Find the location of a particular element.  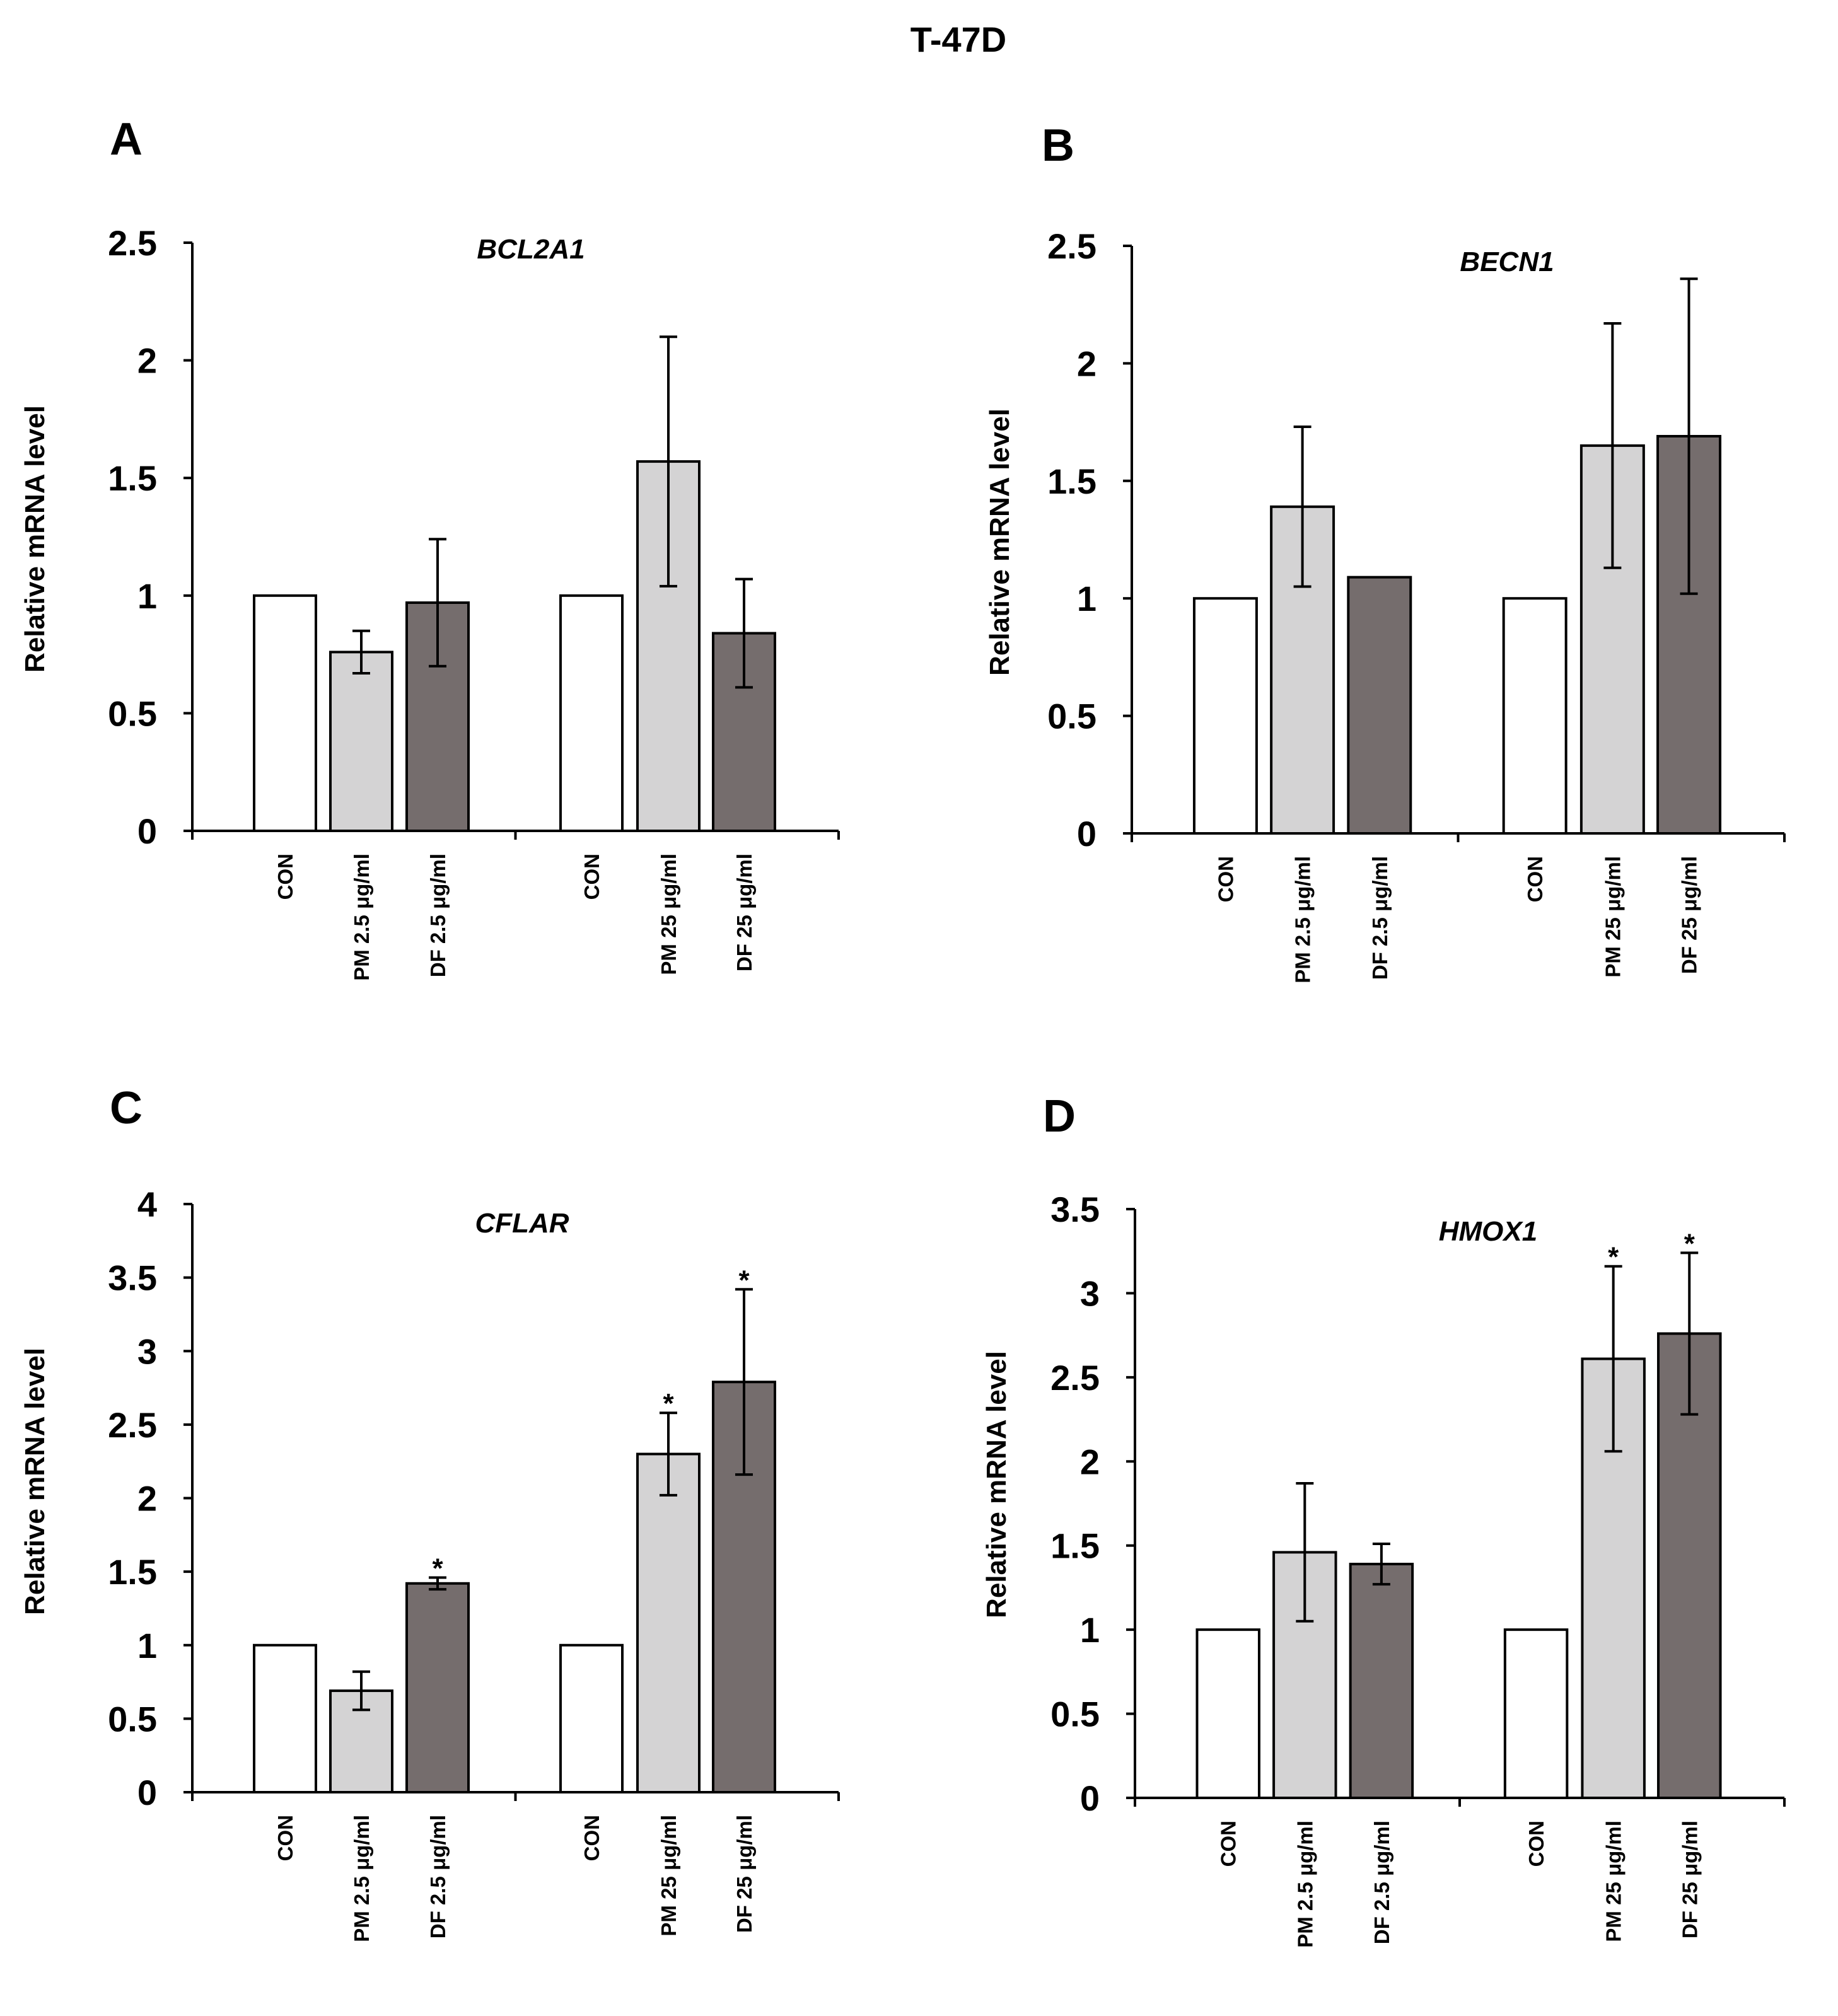

gene-title: HMOX1 is located at coordinates (1488, 1231).